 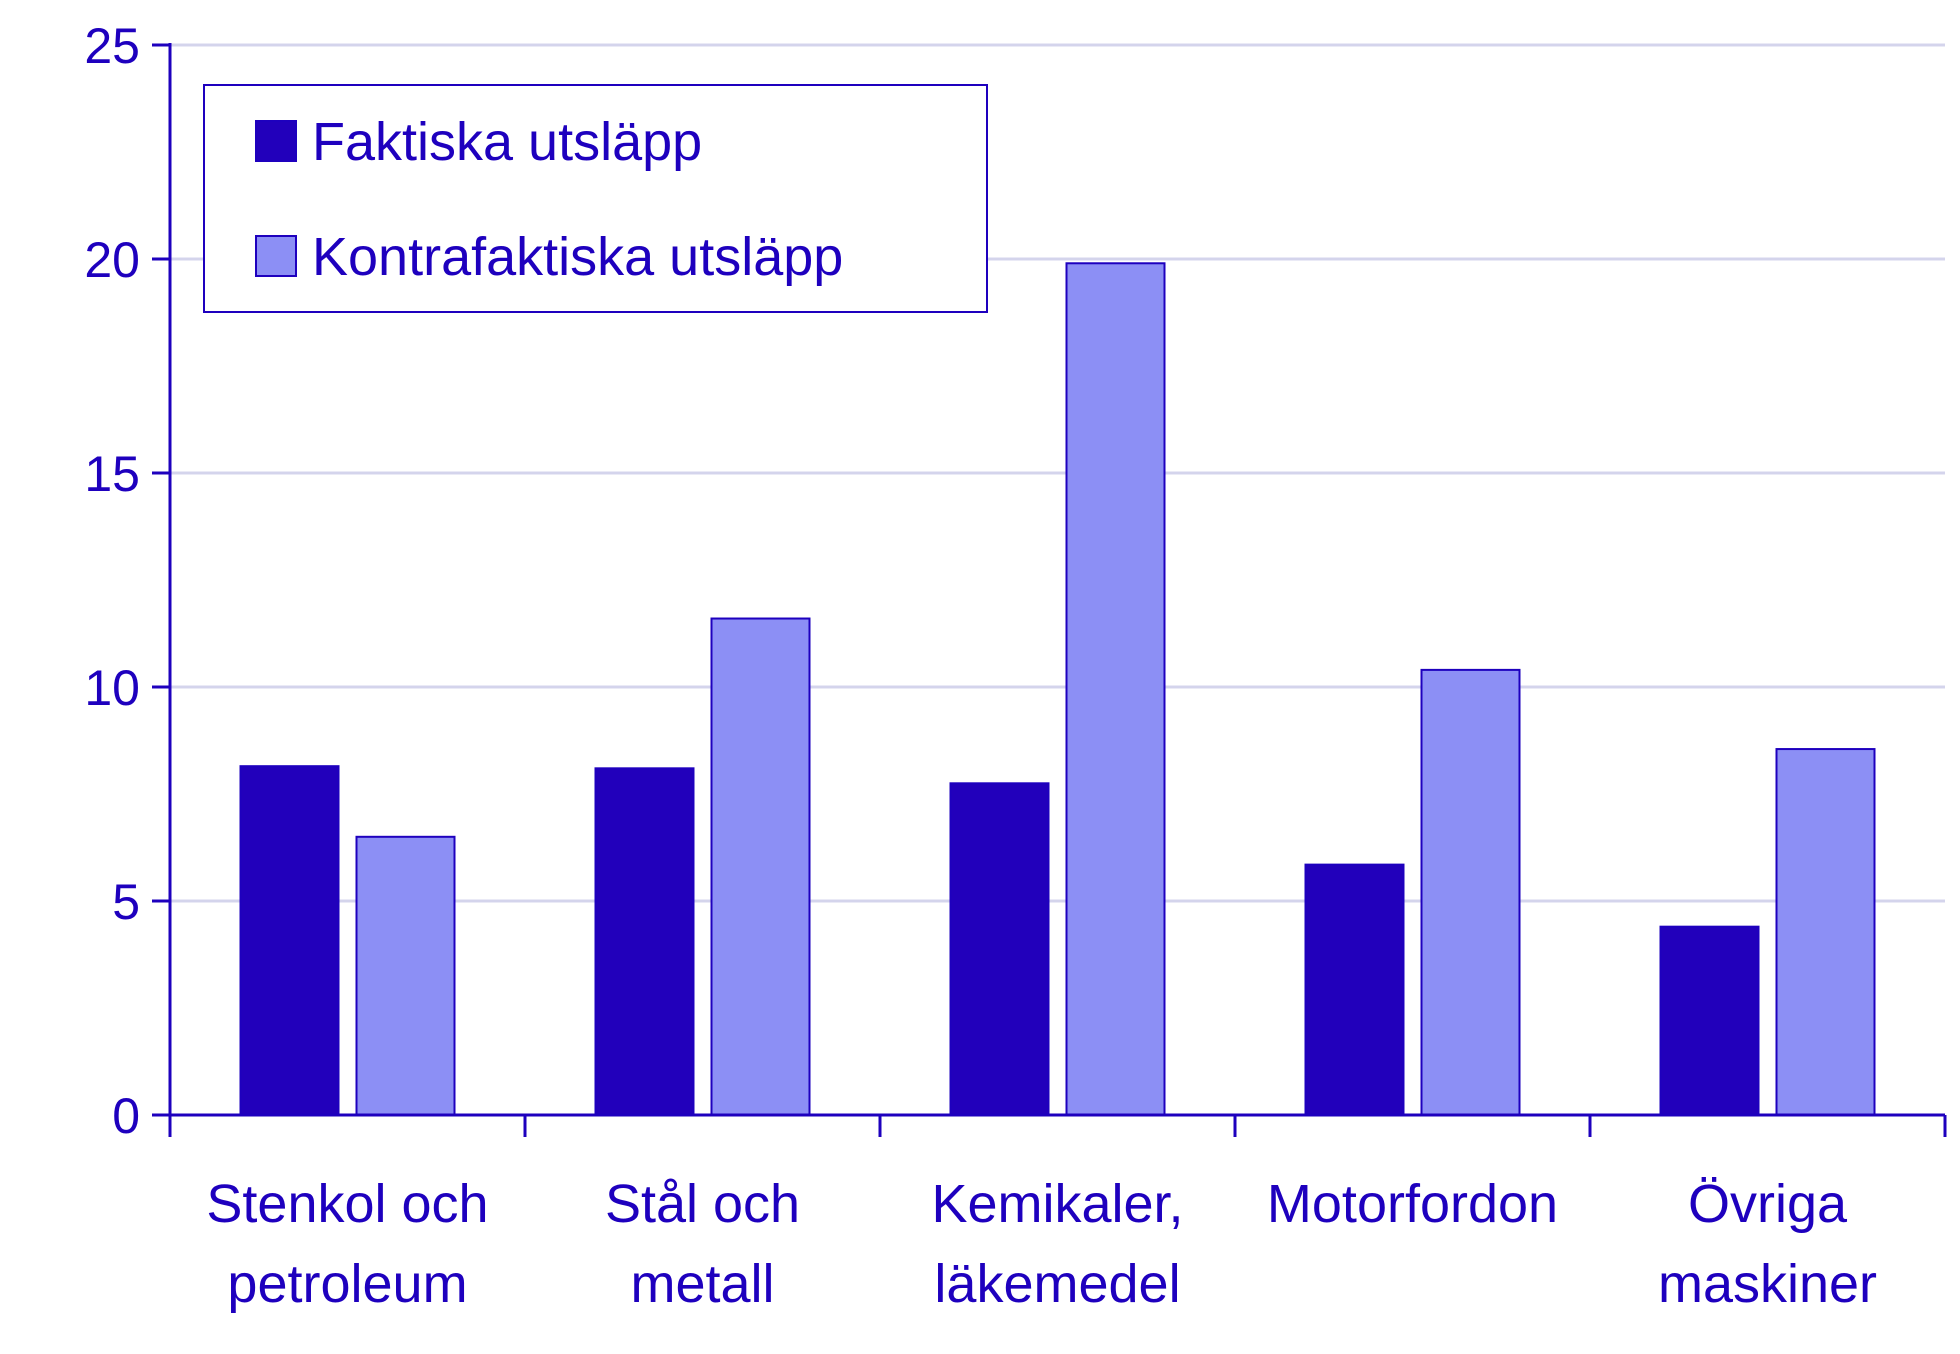 I want to click on x-category-label-line: metall, so click(x=702, y=1284).